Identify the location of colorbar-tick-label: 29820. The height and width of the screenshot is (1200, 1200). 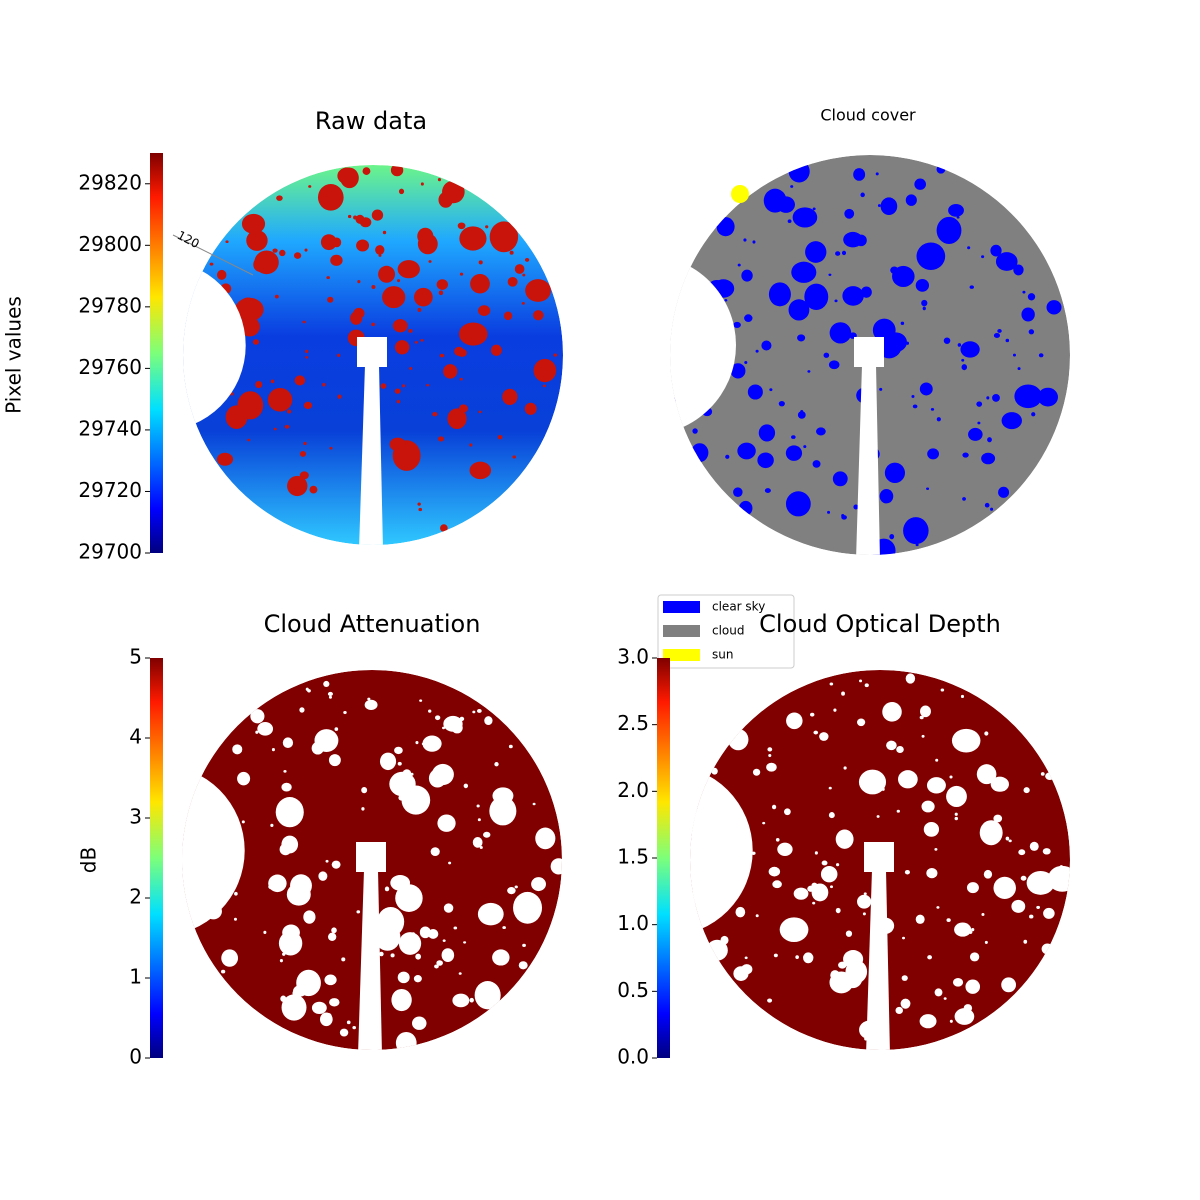
(110, 182).